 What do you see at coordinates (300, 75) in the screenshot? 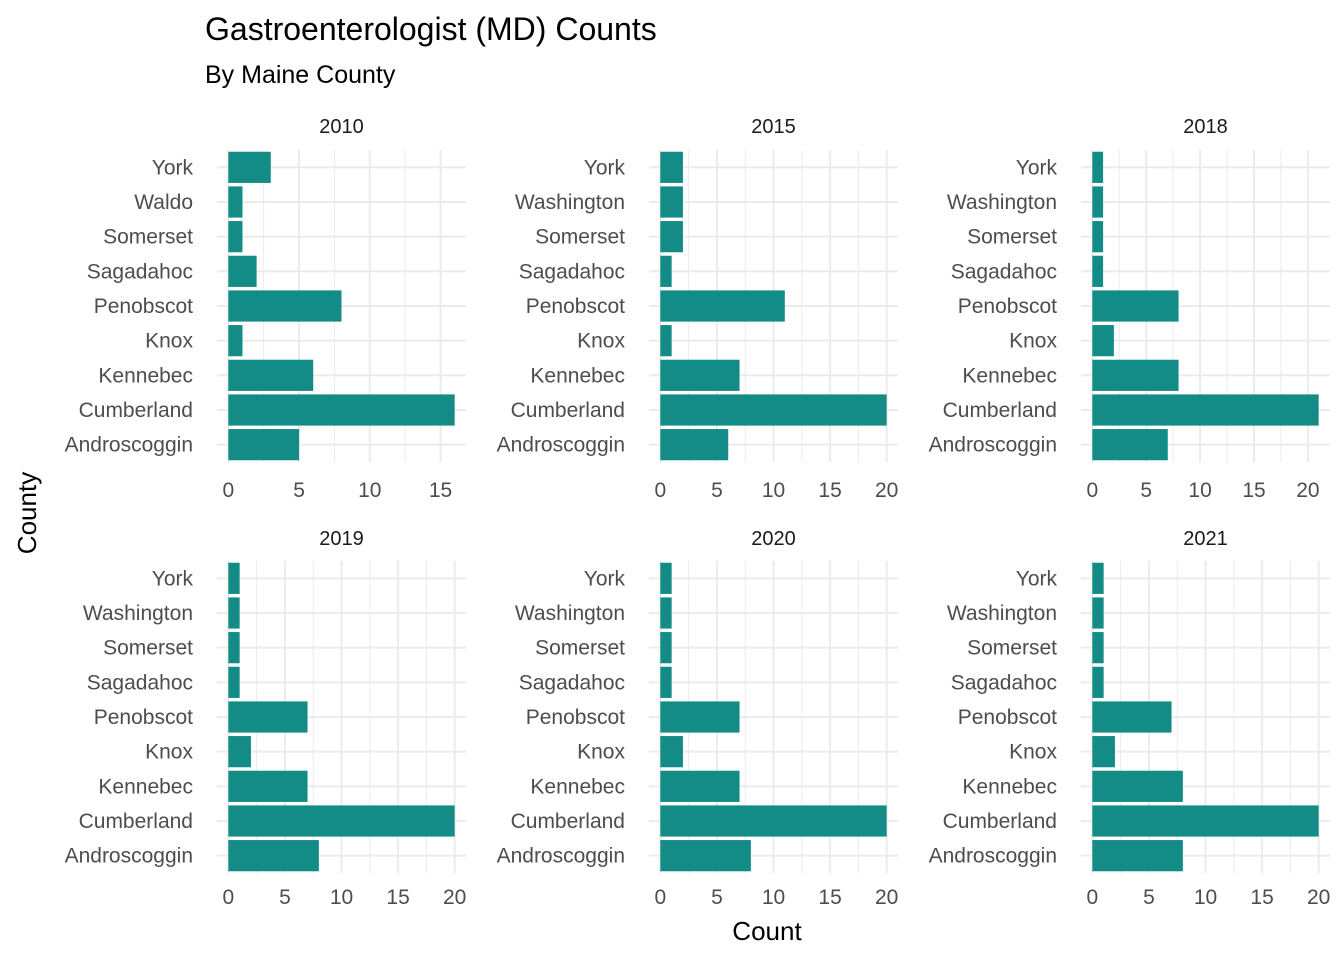
I see `chart-subtitle: By Maine County` at bounding box center [300, 75].